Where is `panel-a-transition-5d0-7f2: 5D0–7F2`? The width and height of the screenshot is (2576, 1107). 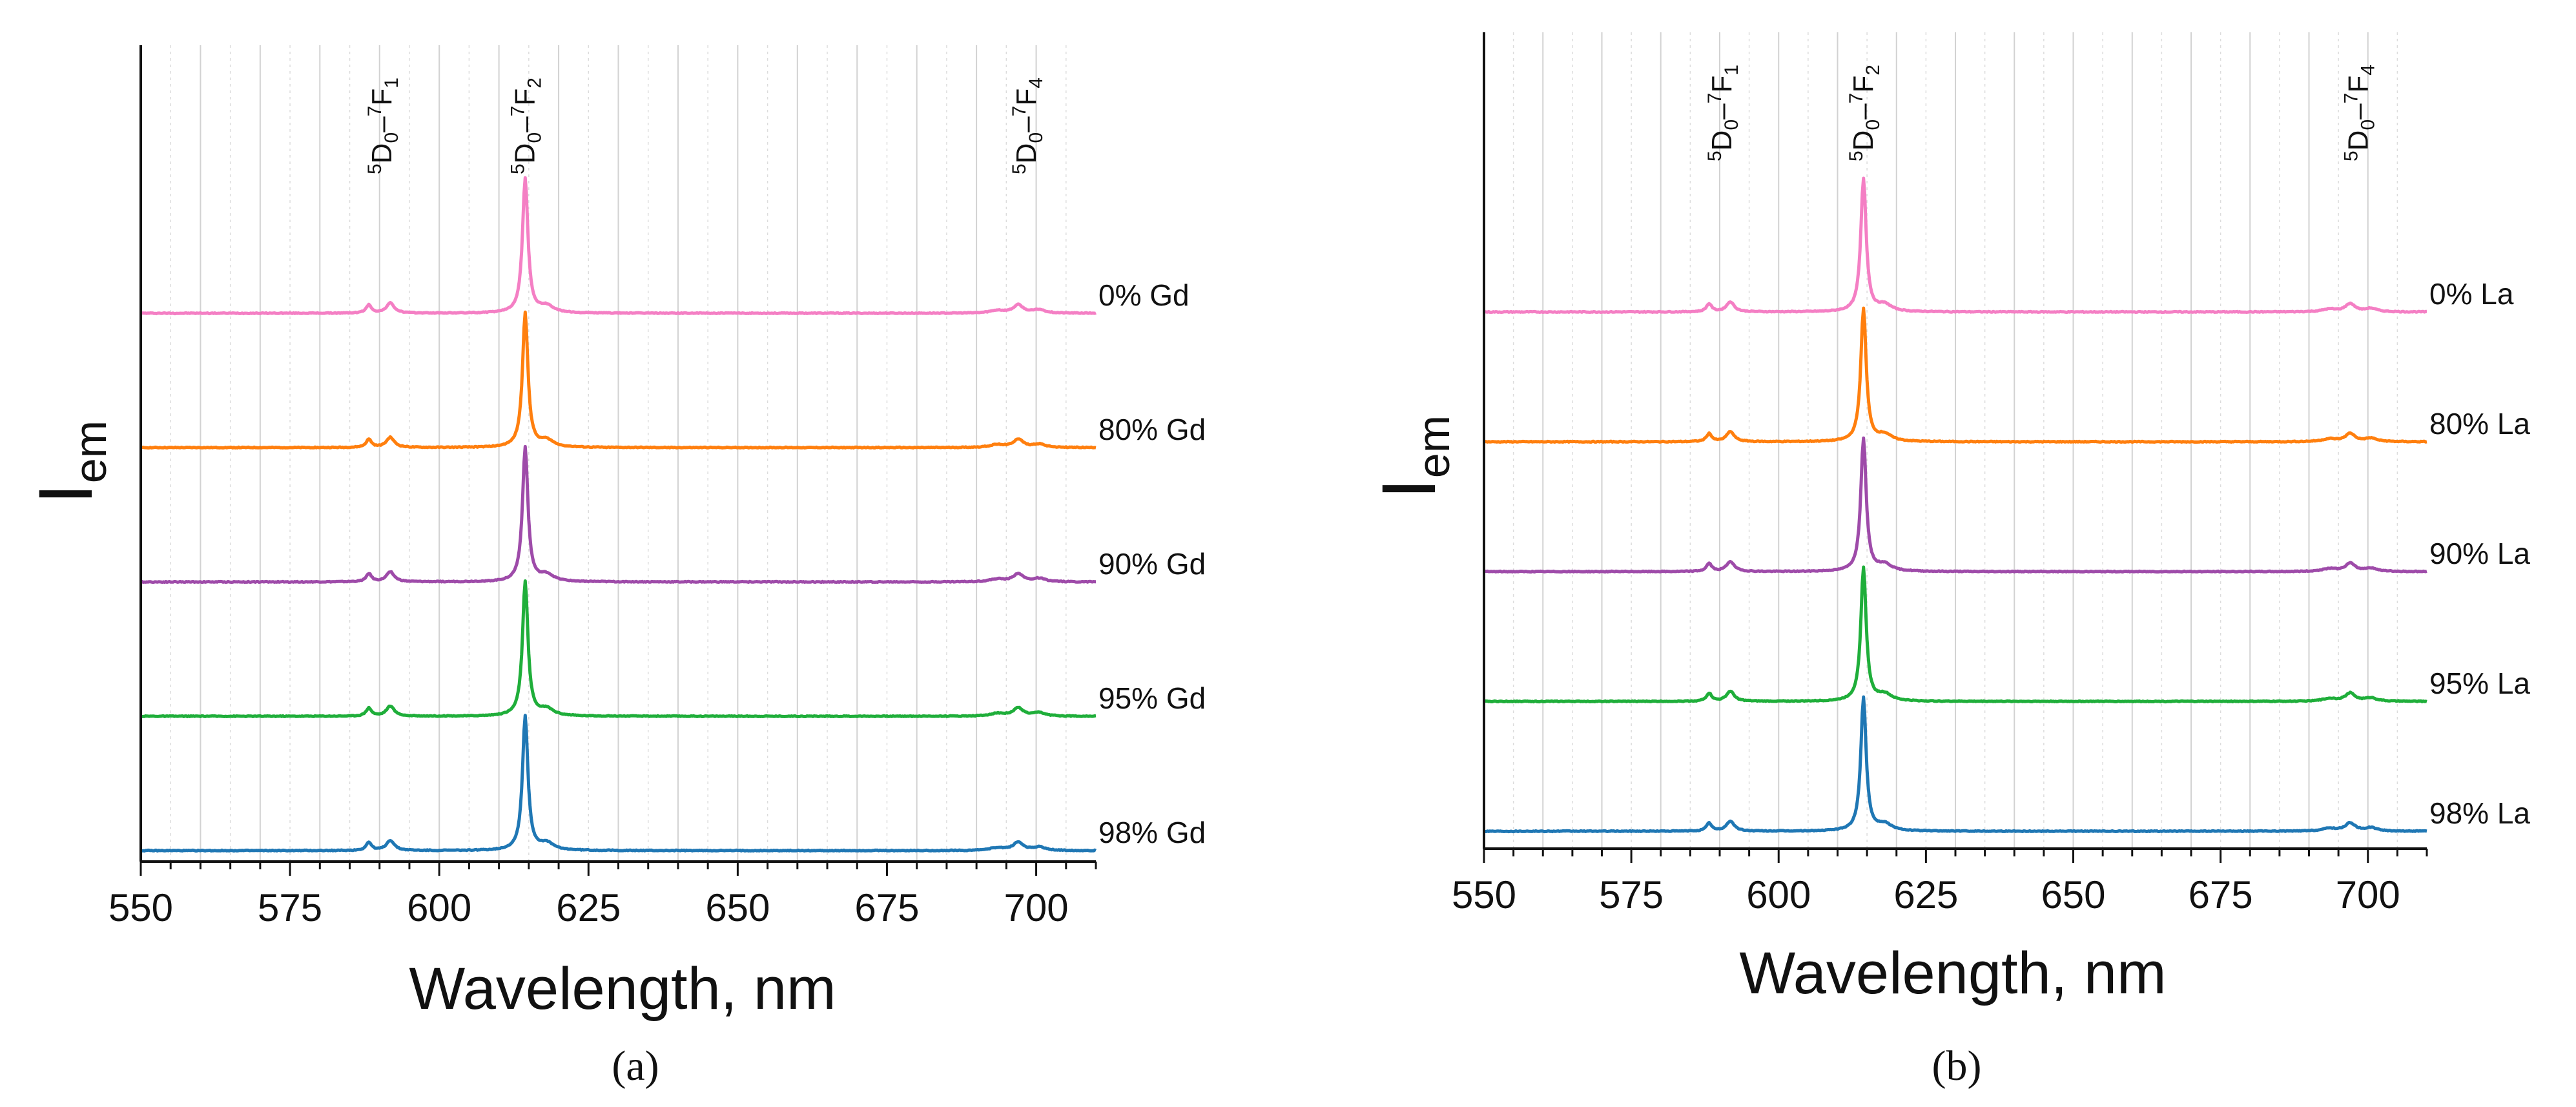
panel-a-transition-5d0-7f2: 5D0–7F2 is located at coordinates (527, 126).